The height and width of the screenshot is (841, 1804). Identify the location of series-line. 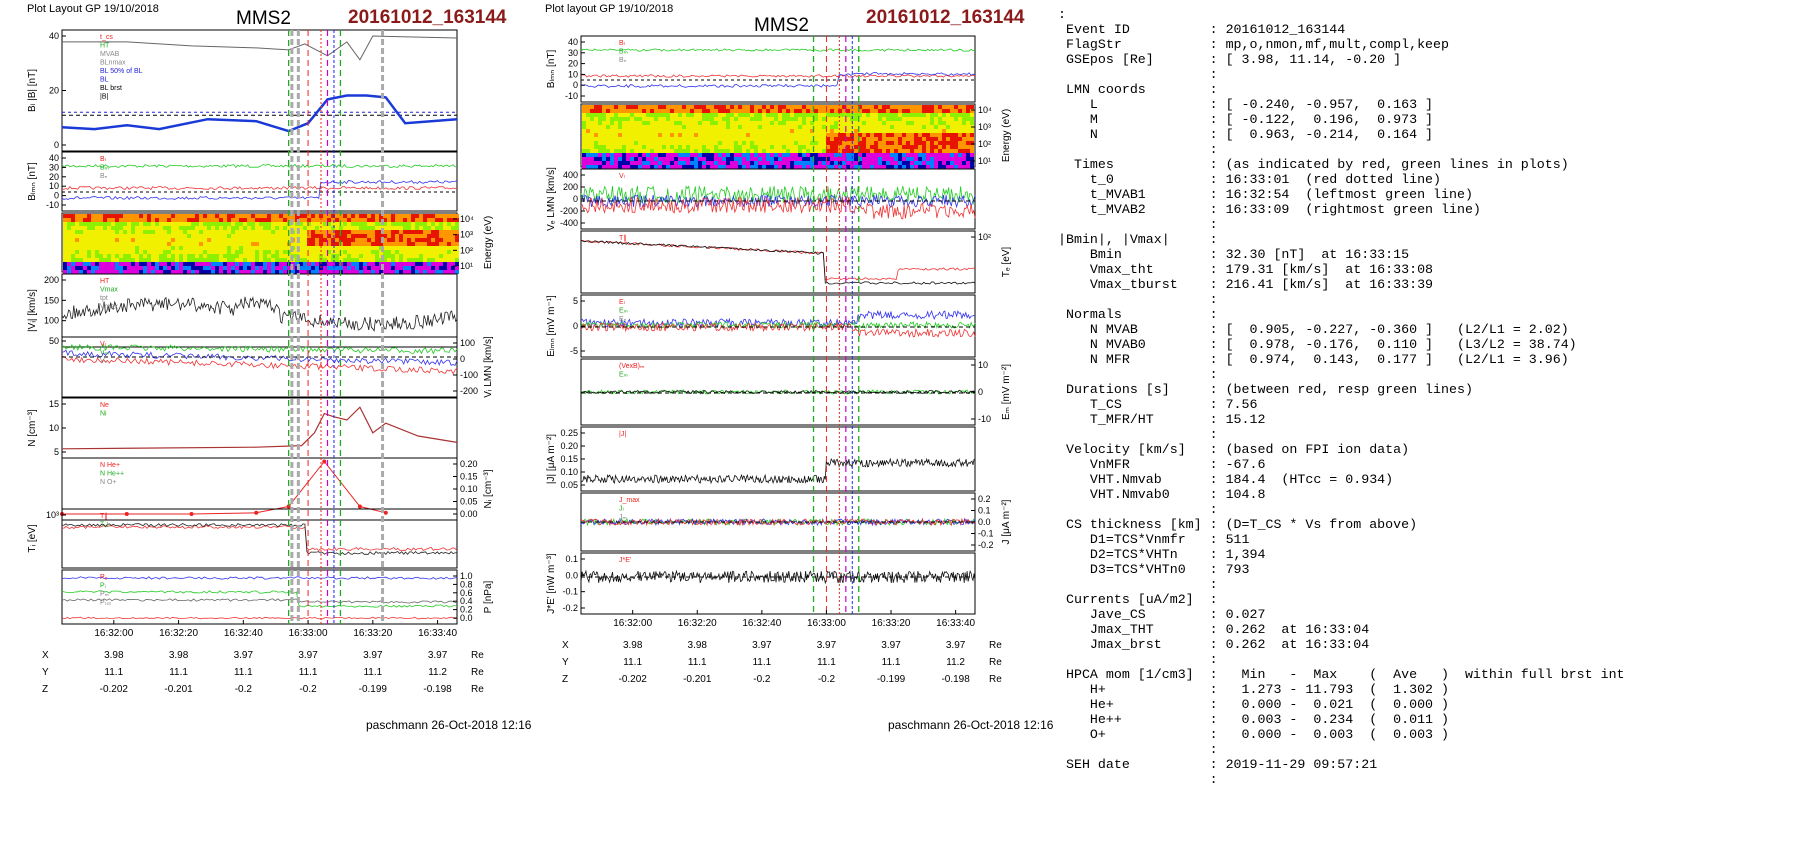
(259, 538).